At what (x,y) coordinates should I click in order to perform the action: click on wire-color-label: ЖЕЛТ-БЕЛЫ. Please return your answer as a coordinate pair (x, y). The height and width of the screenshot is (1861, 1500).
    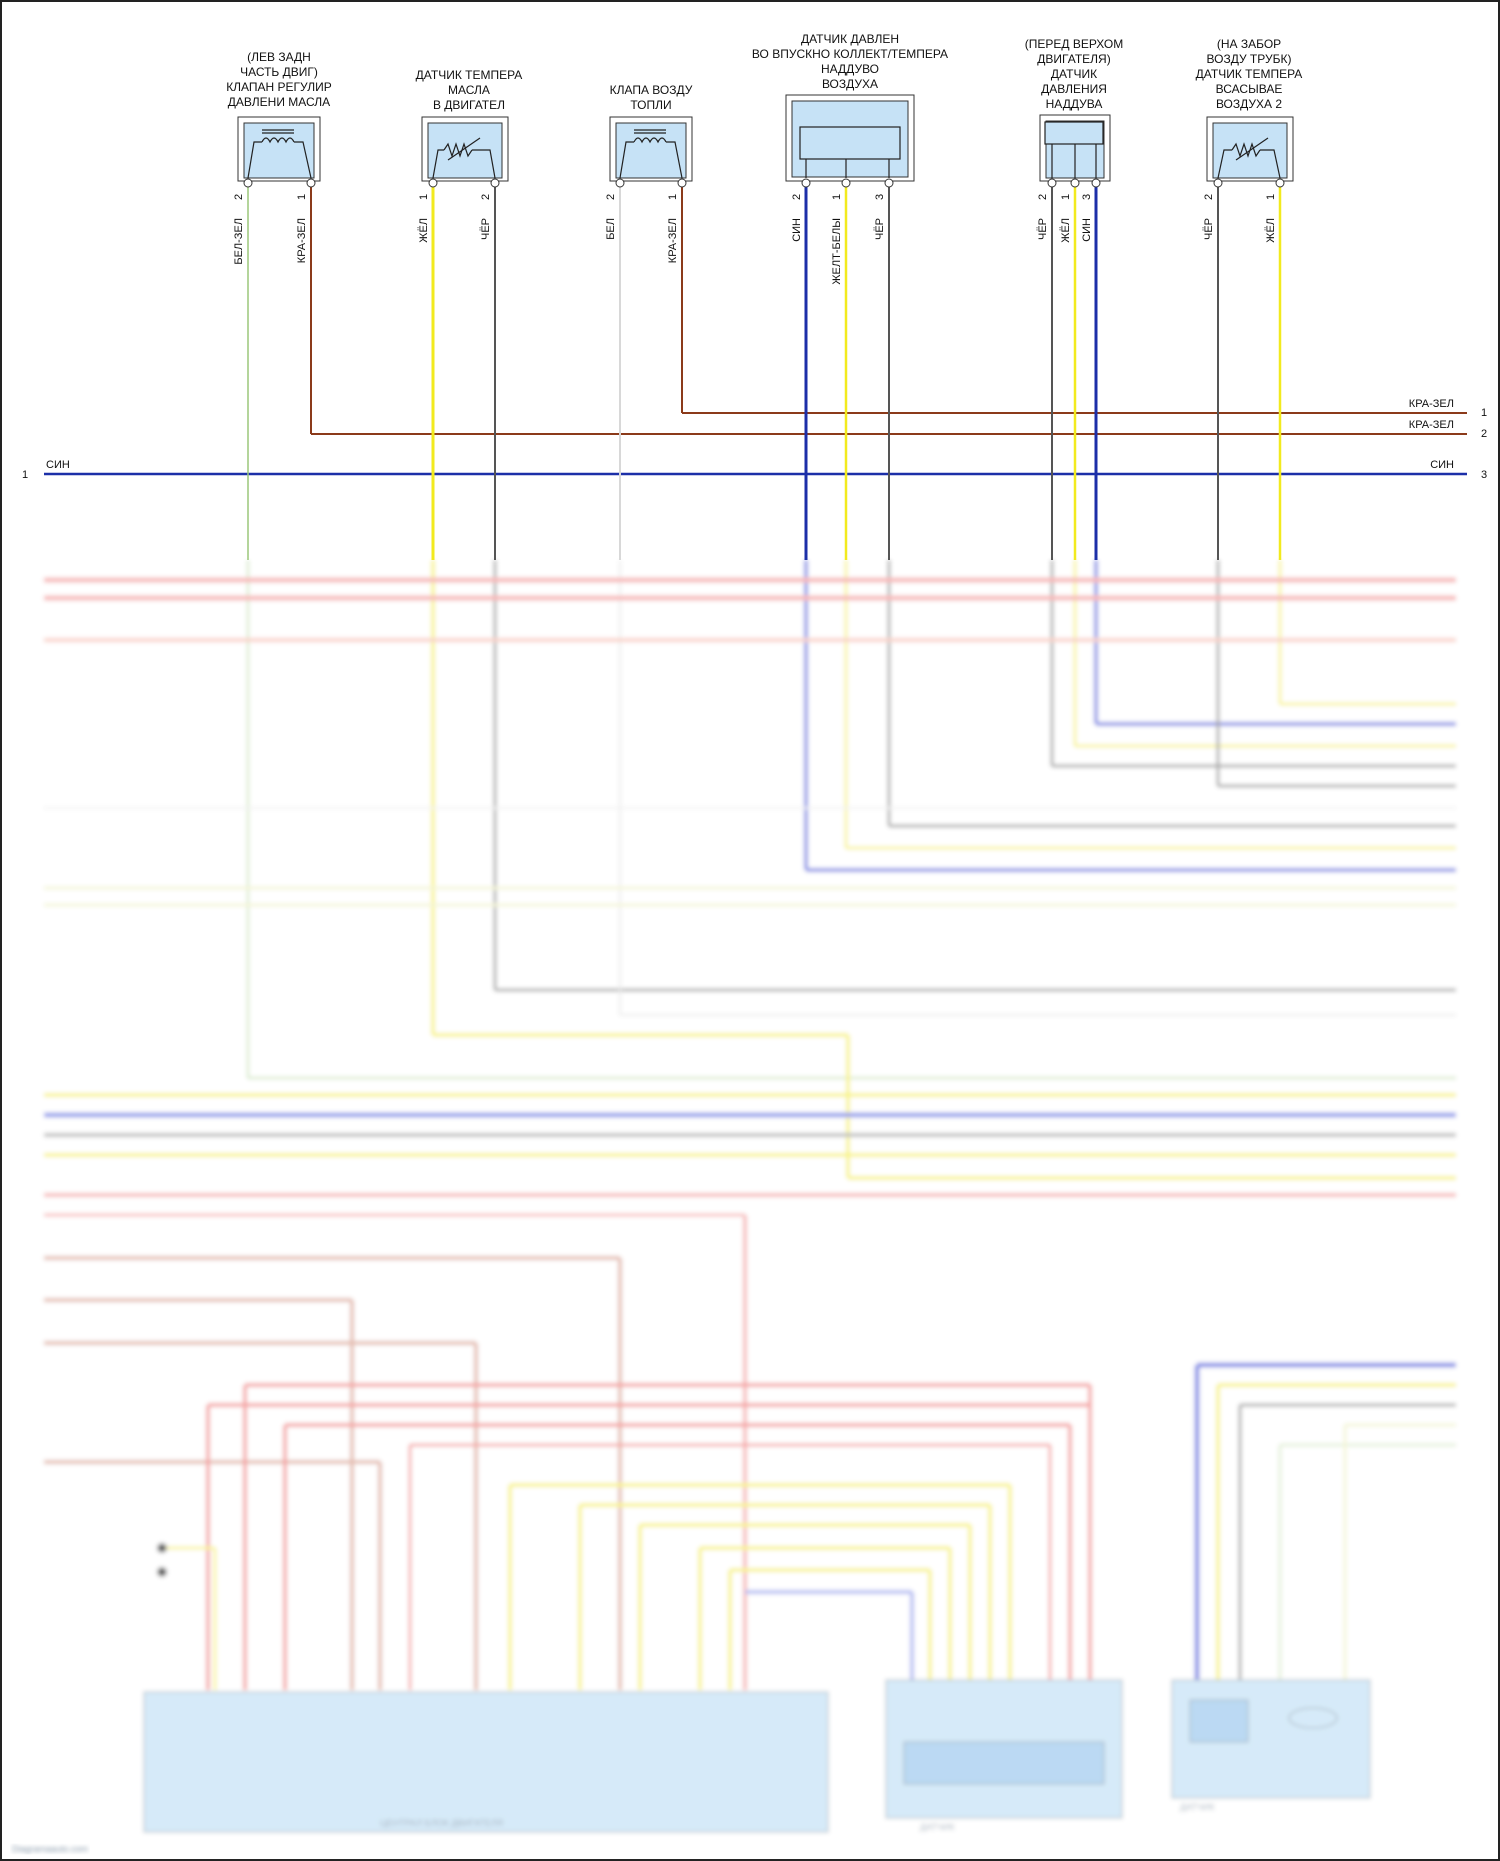
    Looking at the image, I should click on (837, 251).